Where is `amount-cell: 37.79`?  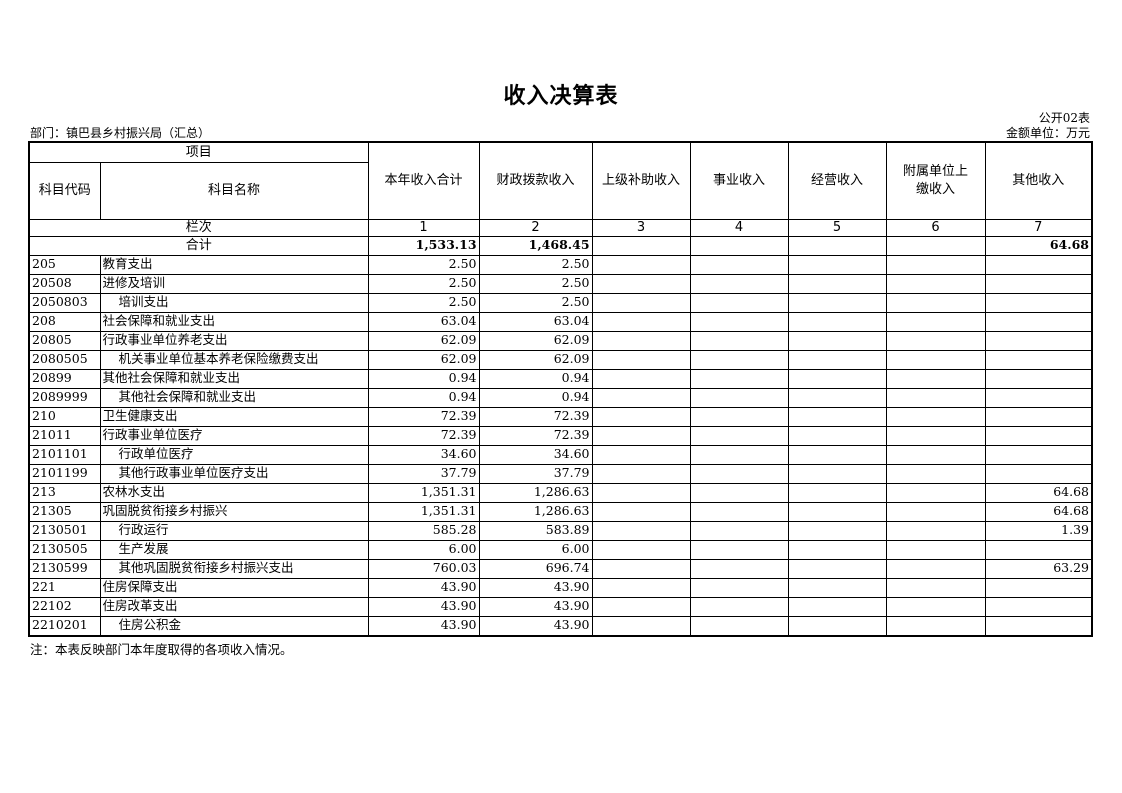
amount-cell: 37.79 is located at coordinates (423, 473).